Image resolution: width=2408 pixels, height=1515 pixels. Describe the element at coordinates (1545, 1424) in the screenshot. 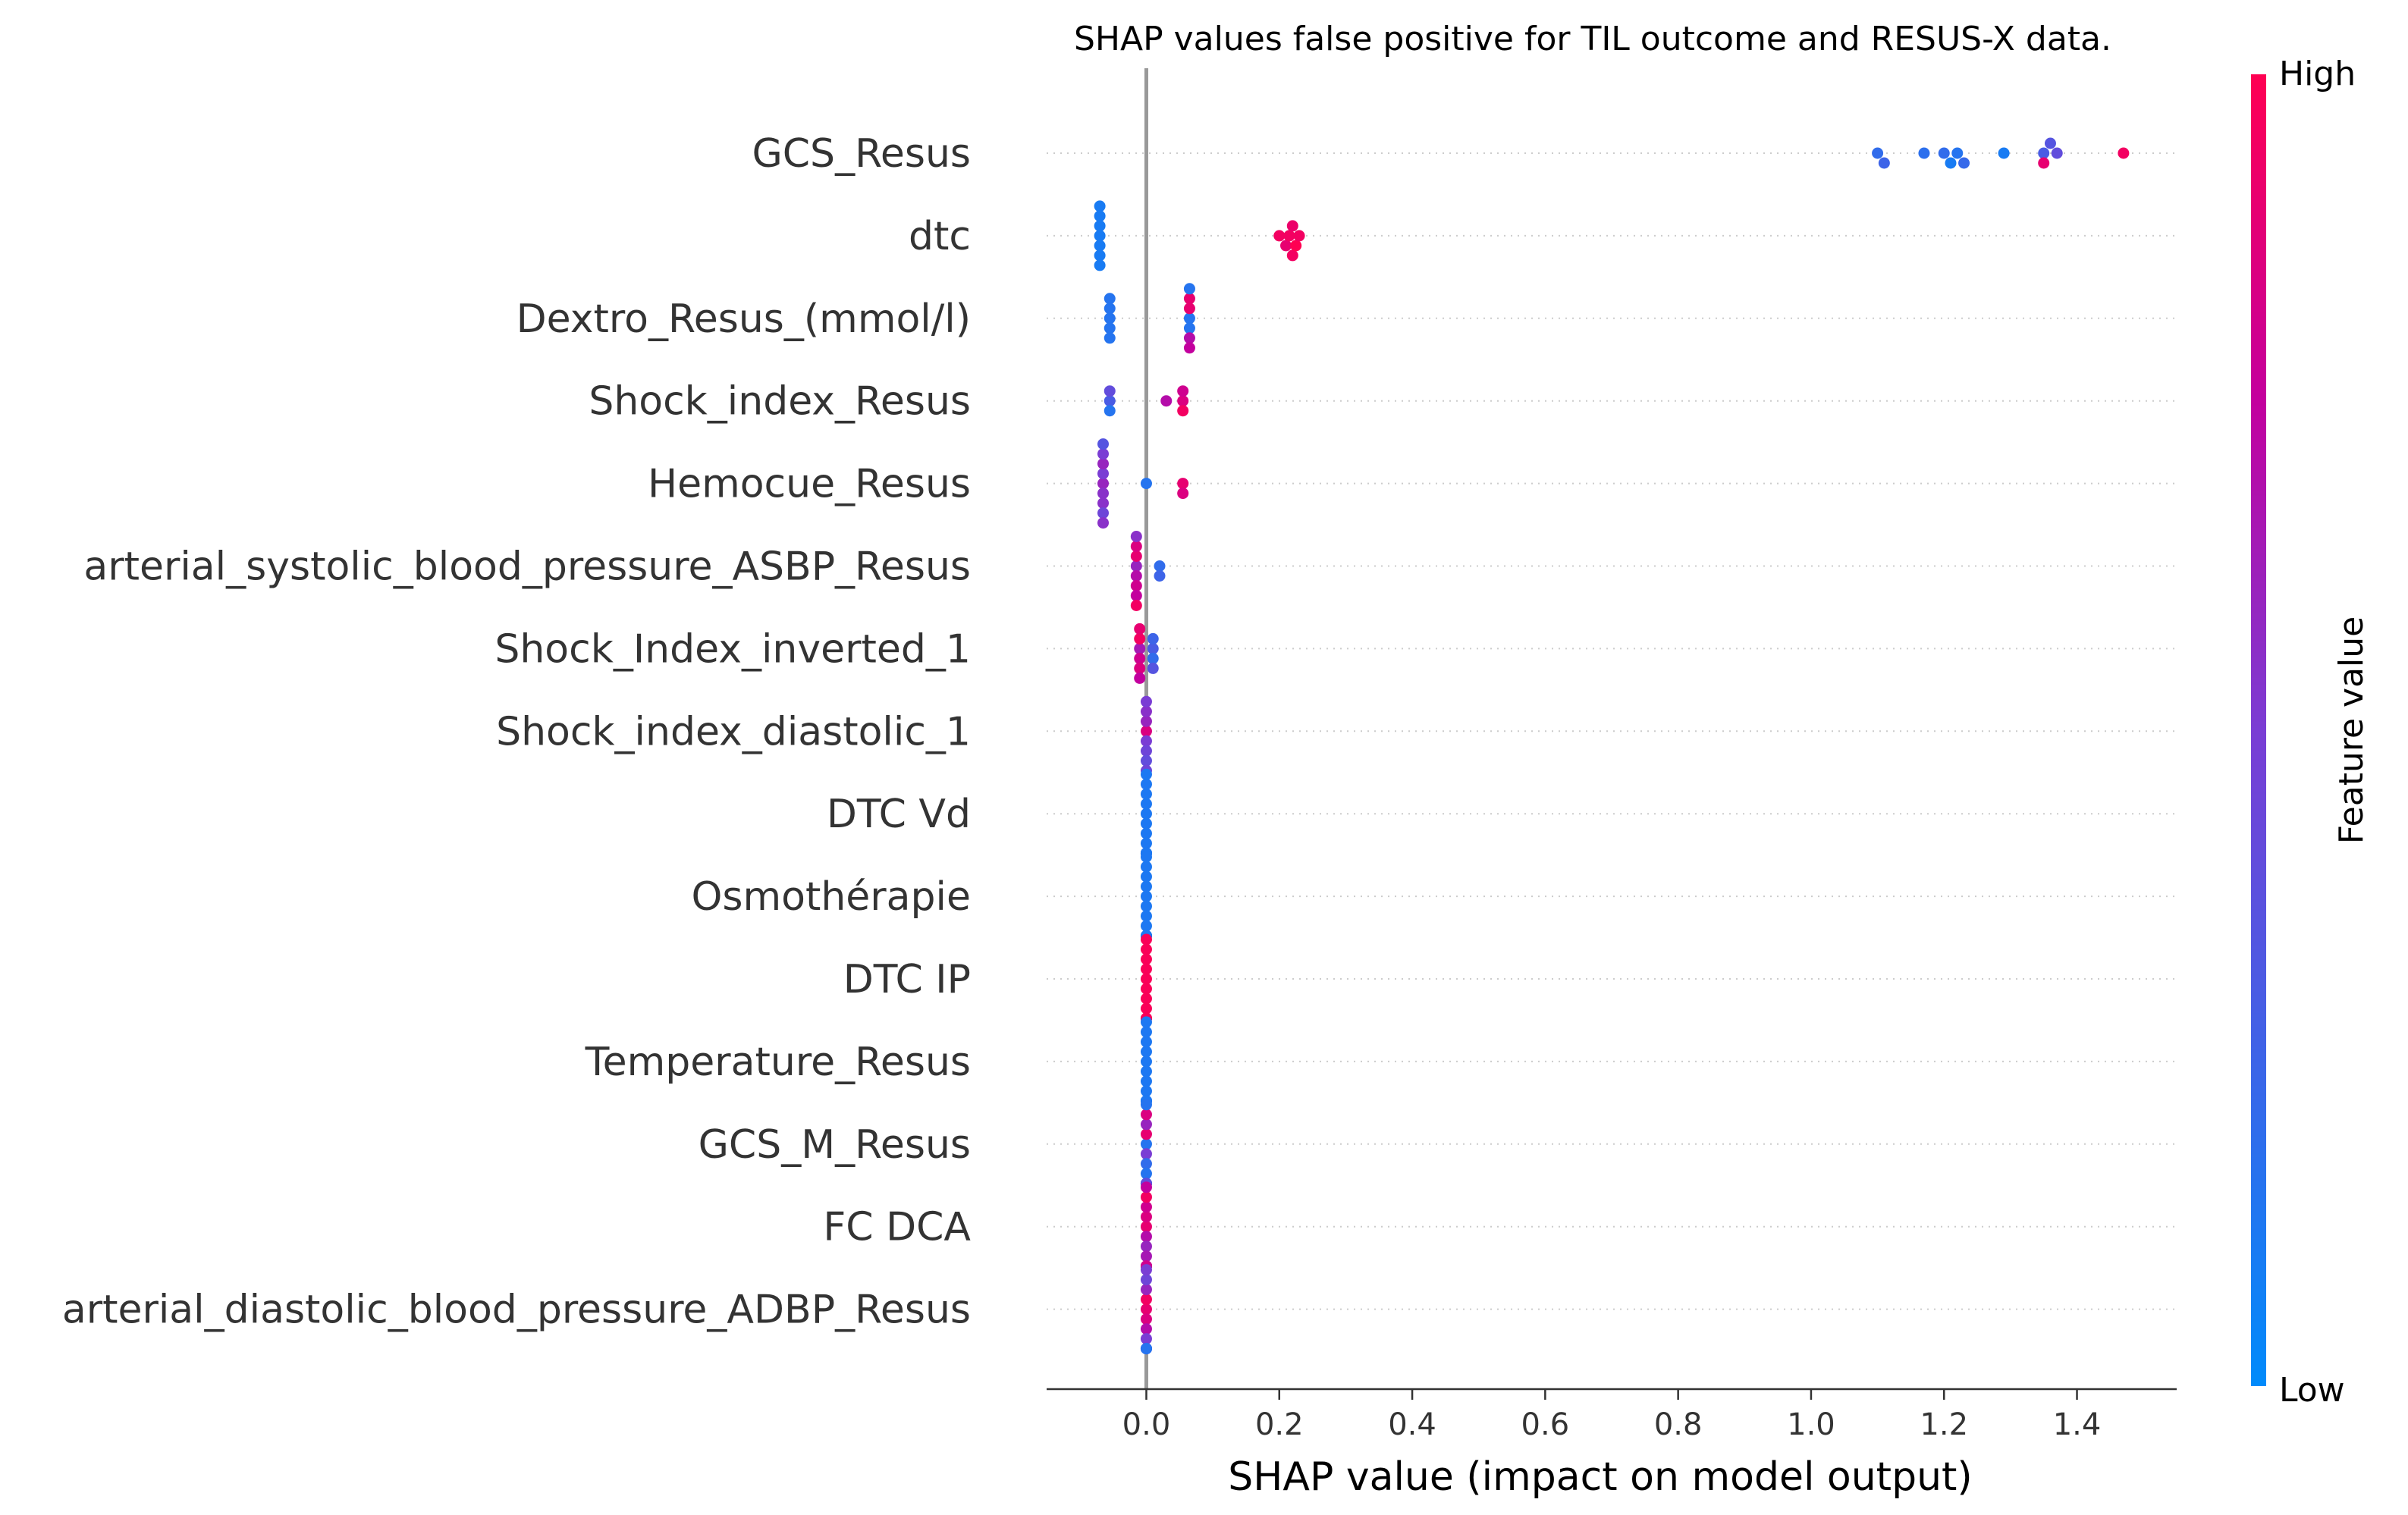

I see `x-tick-label: 0.6` at that location.